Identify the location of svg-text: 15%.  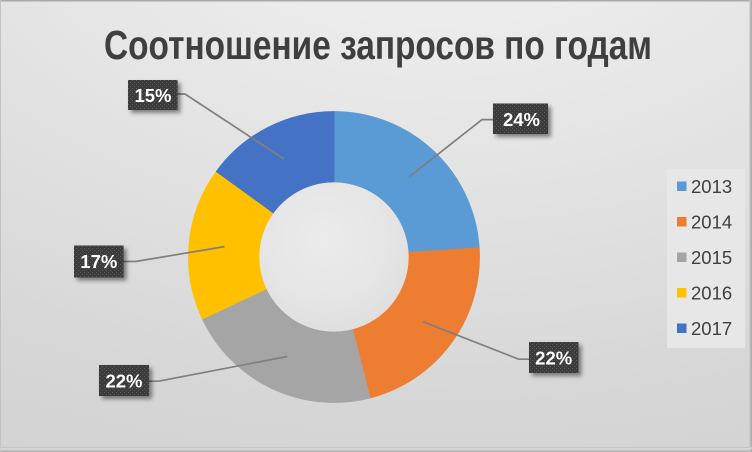
(152, 95).